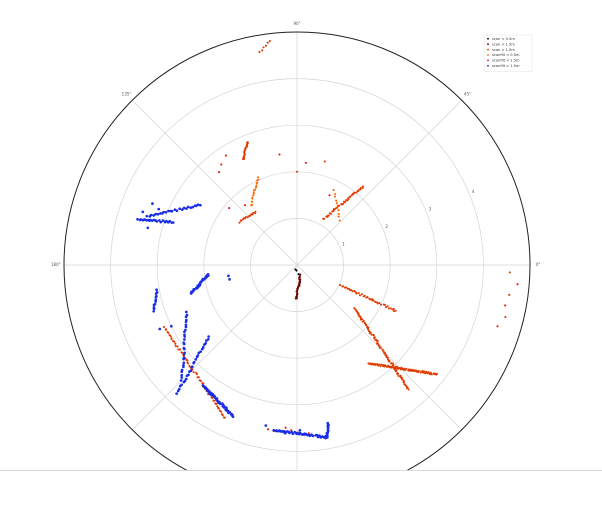 This screenshot has height=505, width=602. What do you see at coordinates (430, 209) in the screenshot?
I see `radial-tick-label: 3` at bounding box center [430, 209].